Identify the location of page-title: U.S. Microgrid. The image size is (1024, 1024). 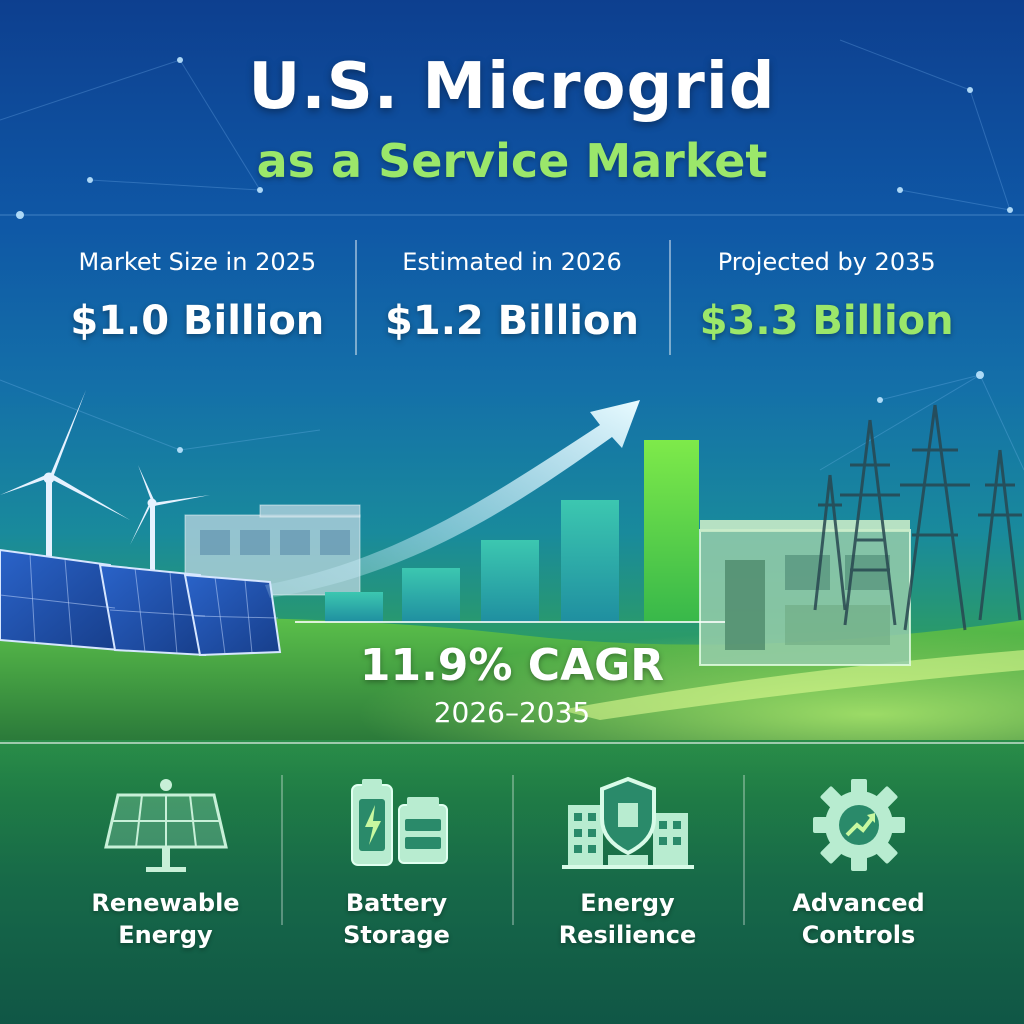
(512, 87).